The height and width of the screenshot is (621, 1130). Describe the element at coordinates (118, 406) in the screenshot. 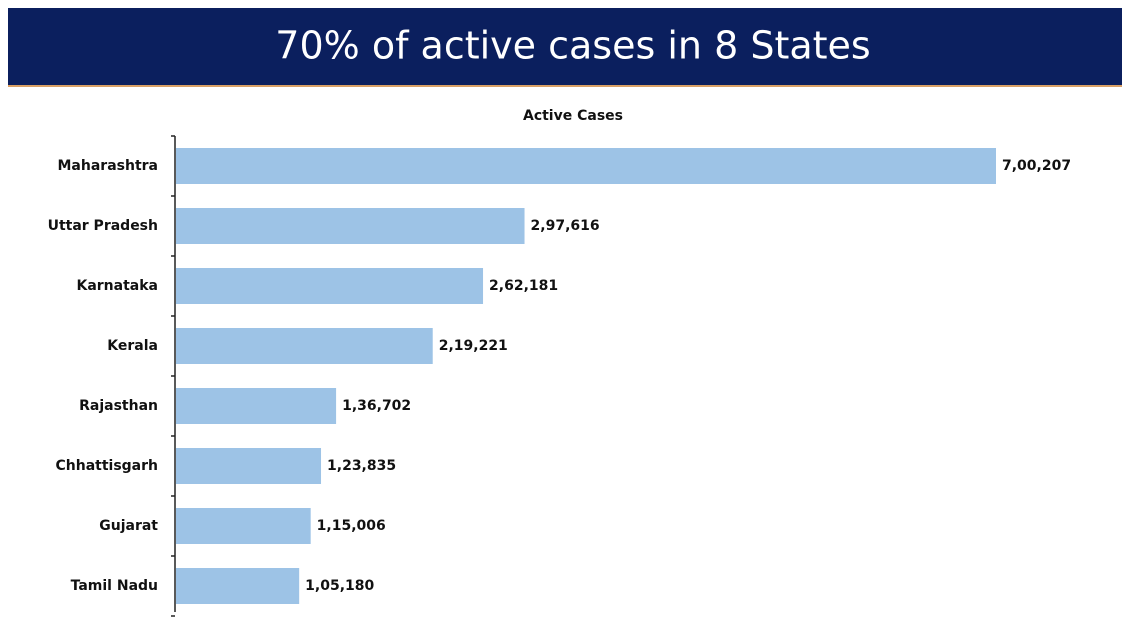

I see `category-label: Rajasthan` at that location.